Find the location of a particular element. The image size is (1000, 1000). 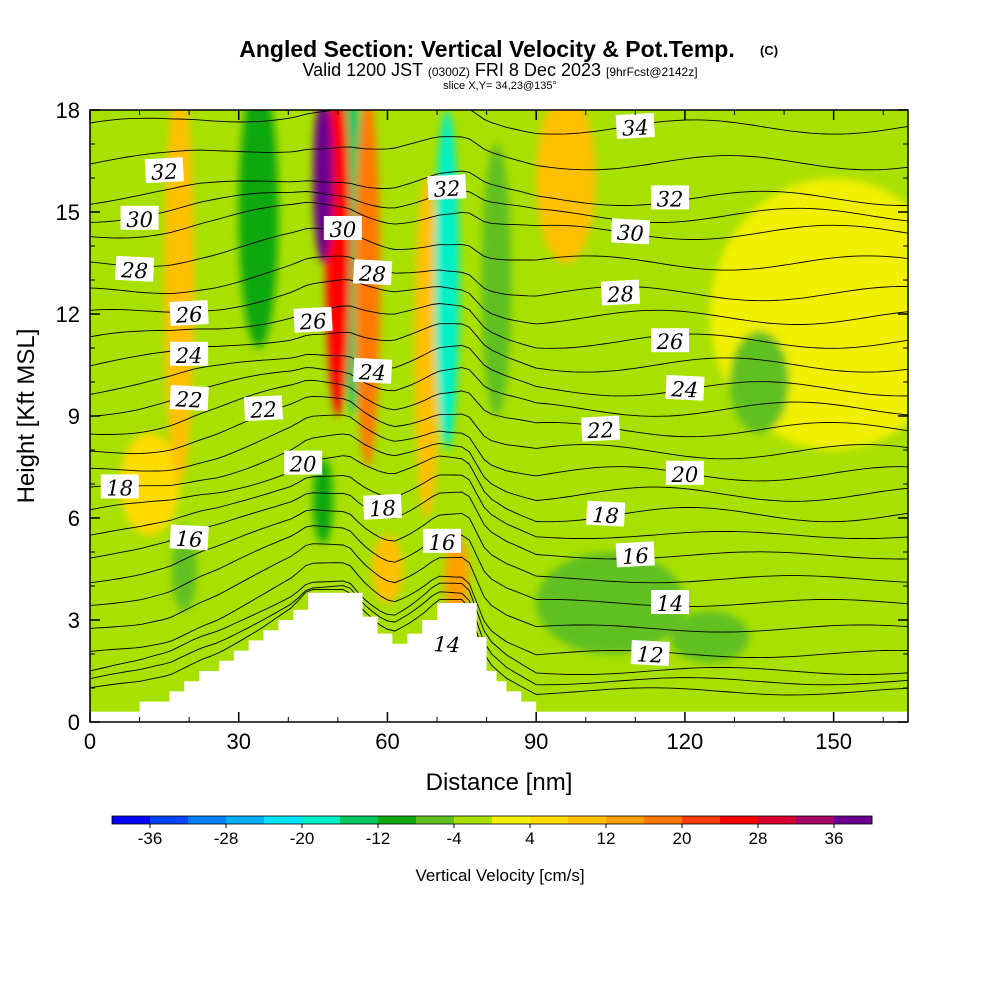

chart-title-mark: (C) is located at coordinates (769, 50).